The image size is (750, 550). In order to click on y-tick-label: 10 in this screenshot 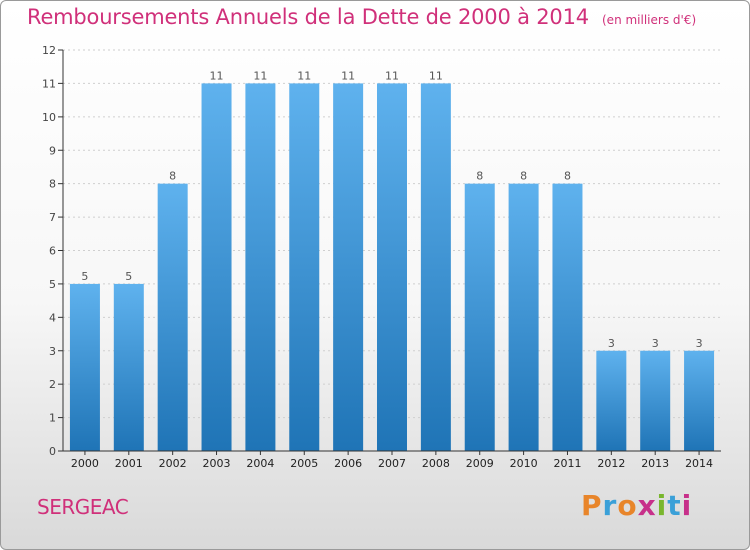, I will do `click(49, 117)`.